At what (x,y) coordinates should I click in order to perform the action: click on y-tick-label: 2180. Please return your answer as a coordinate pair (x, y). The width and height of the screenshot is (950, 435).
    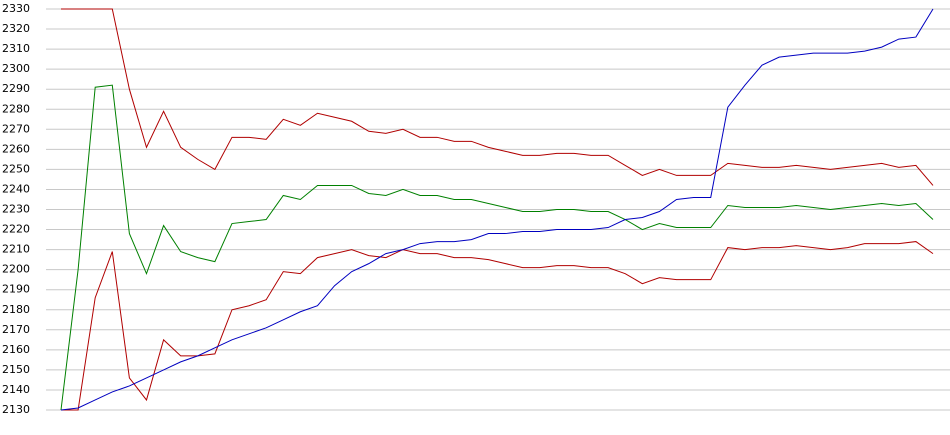
    Looking at the image, I should click on (16, 309).